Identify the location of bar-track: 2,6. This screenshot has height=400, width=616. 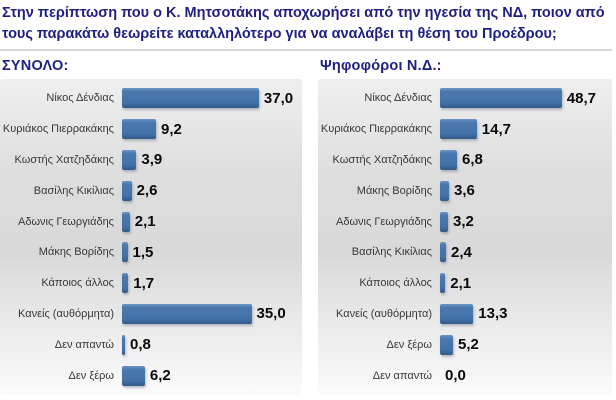
(212, 190).